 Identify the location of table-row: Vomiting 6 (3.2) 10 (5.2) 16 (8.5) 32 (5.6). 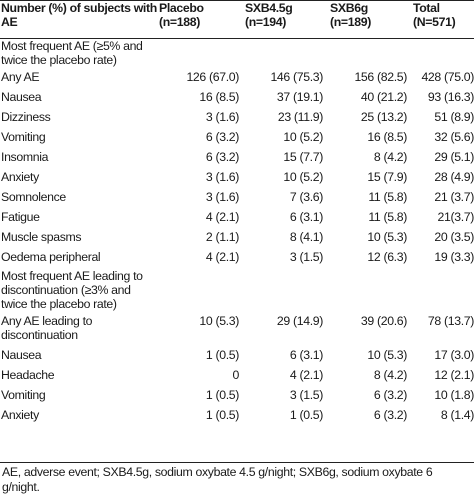
(237, 137).